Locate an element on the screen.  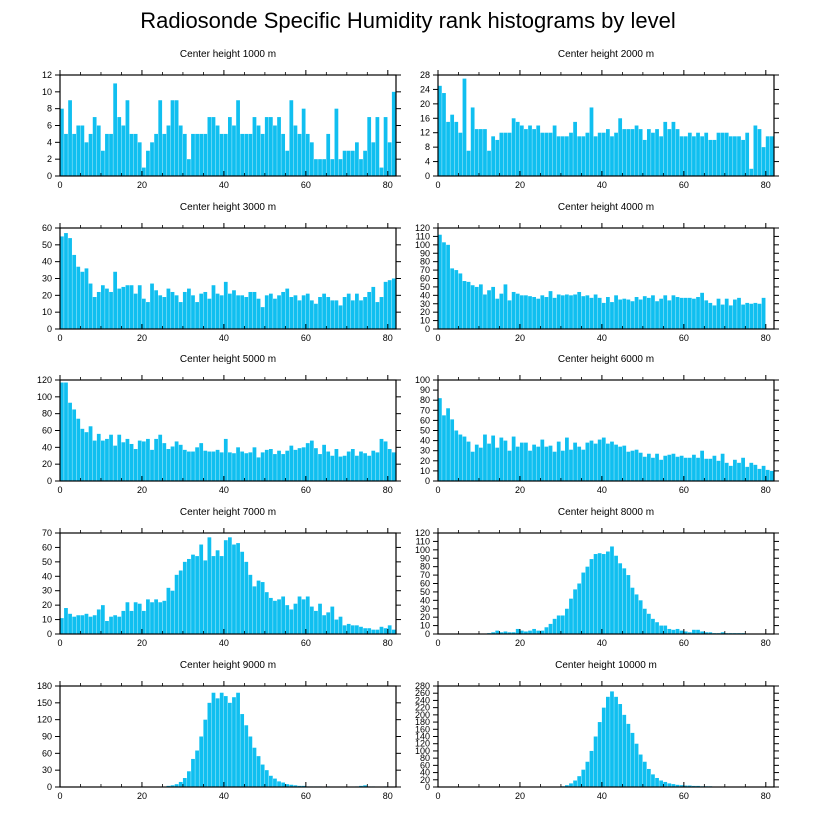
y-tick-label: 90 is located at coordinates (47, 737).